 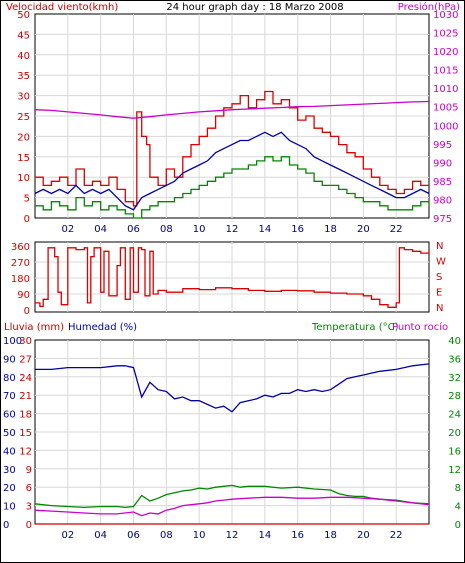 What do you see at coordinates (9, 378) in the screenshot?
I see `humidity-tick-label: 80` at bounding box center [9, 378].